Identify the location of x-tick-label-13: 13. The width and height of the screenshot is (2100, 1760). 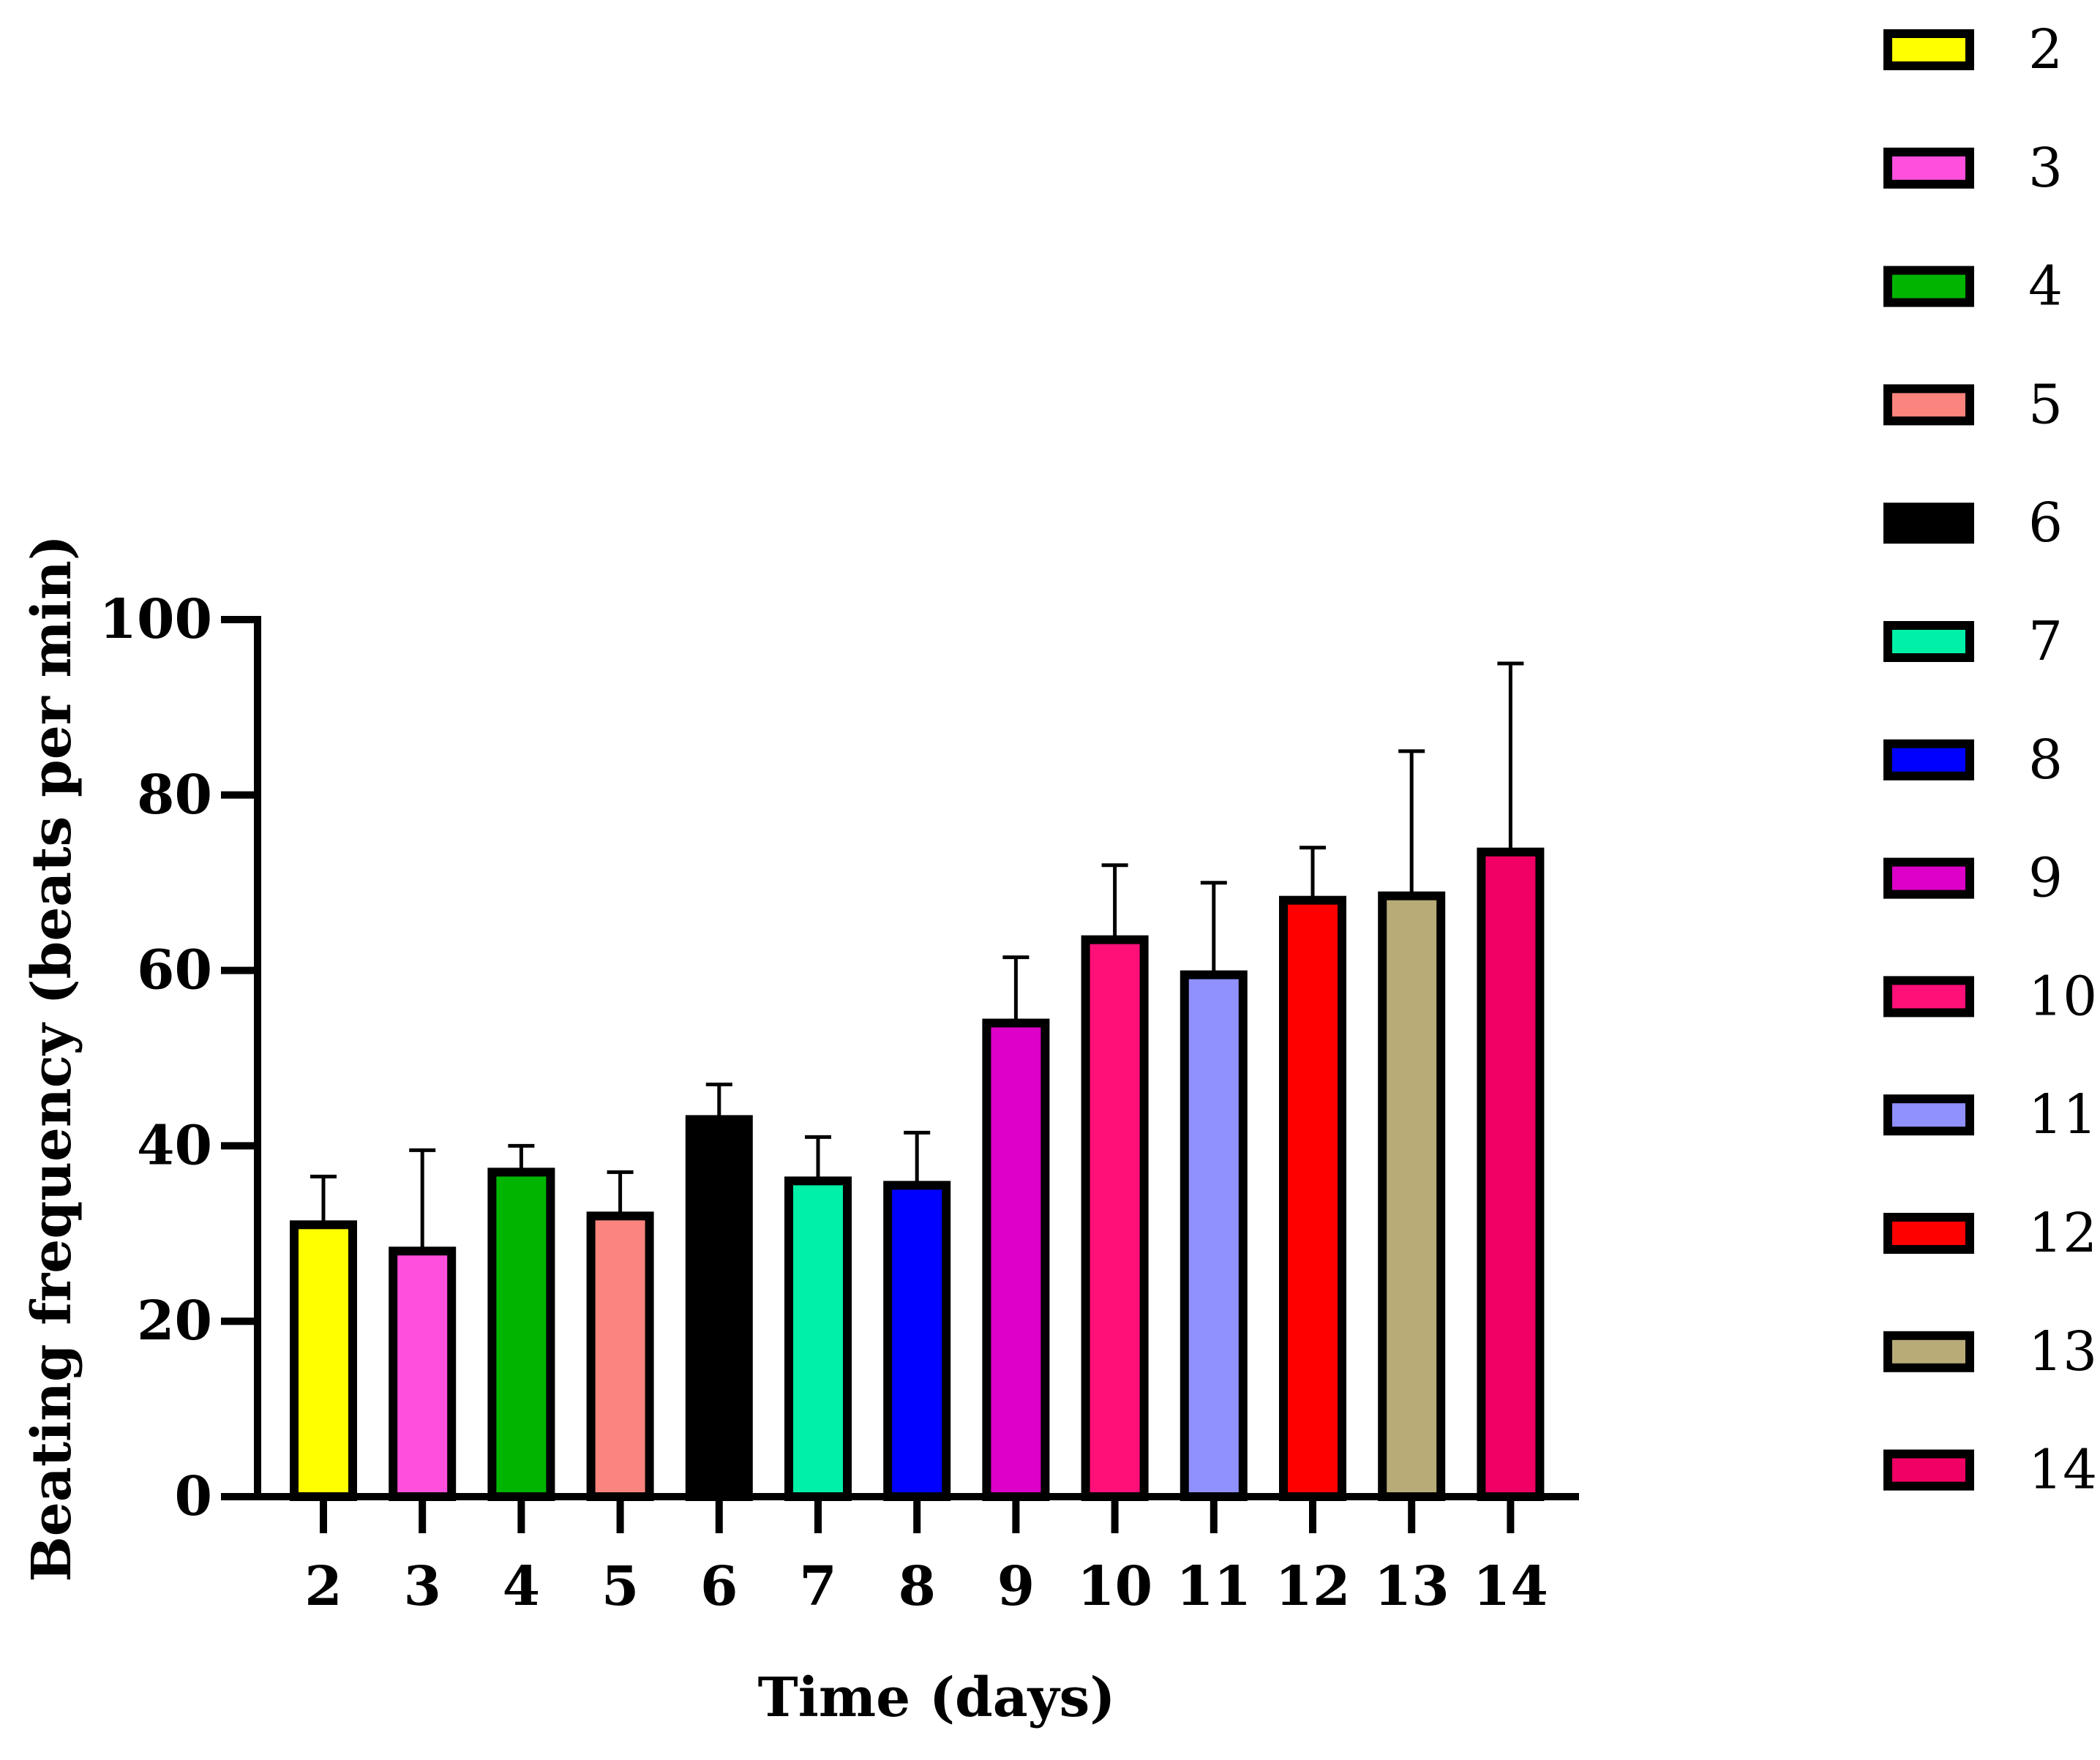
(1412, 1586).